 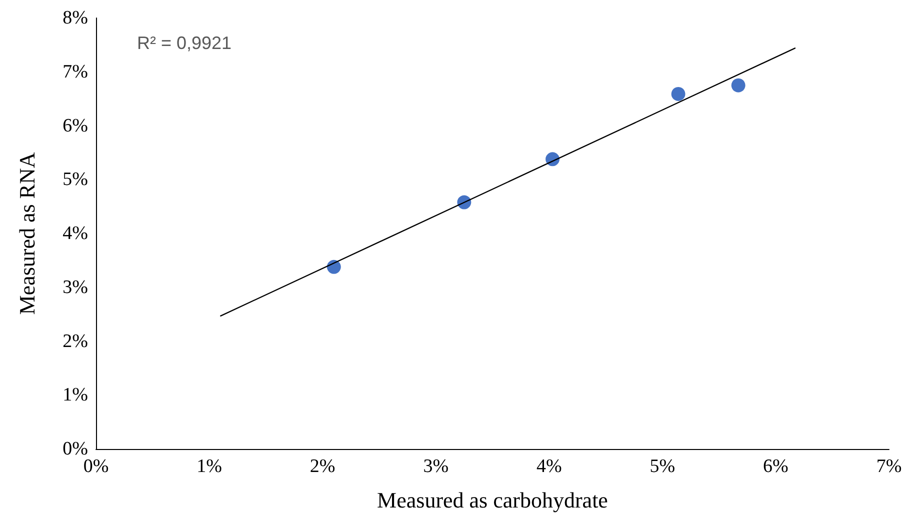 I want to click on x-tick-label: 4%, so click(x=549, y=466).